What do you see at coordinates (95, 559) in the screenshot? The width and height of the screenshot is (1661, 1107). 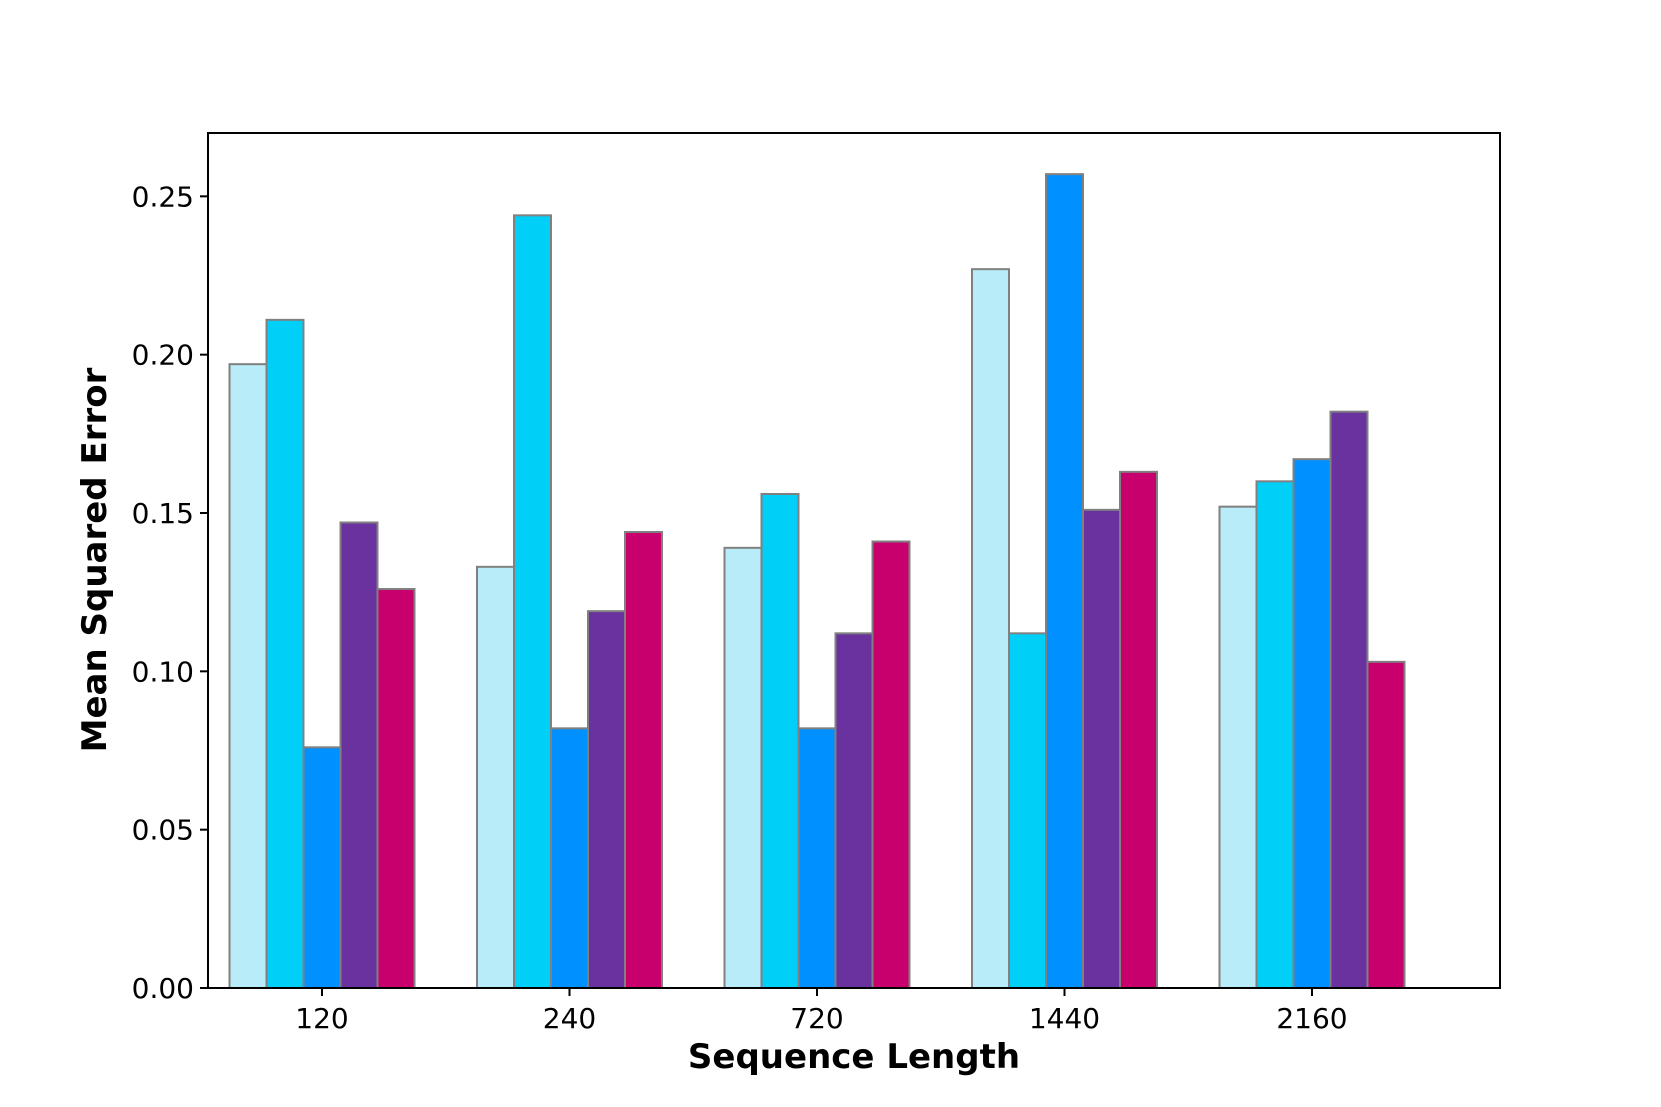 I see `y-axis-title: Mean Squared Error` at bounding box center [95, 559].